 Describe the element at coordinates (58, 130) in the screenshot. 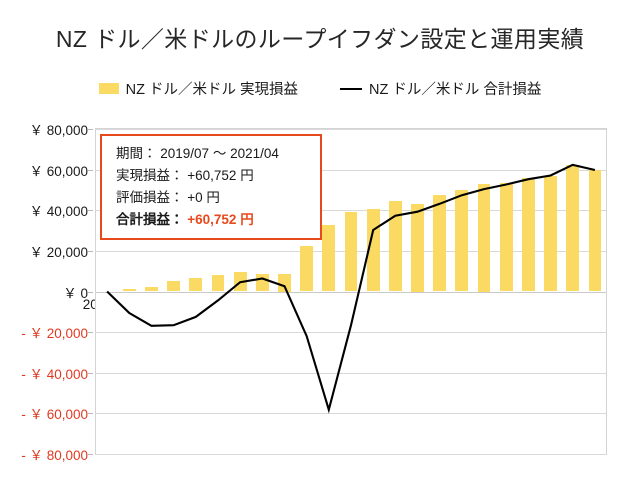

I see `y-axis-tick-label: ￥ 80,000` at that location.